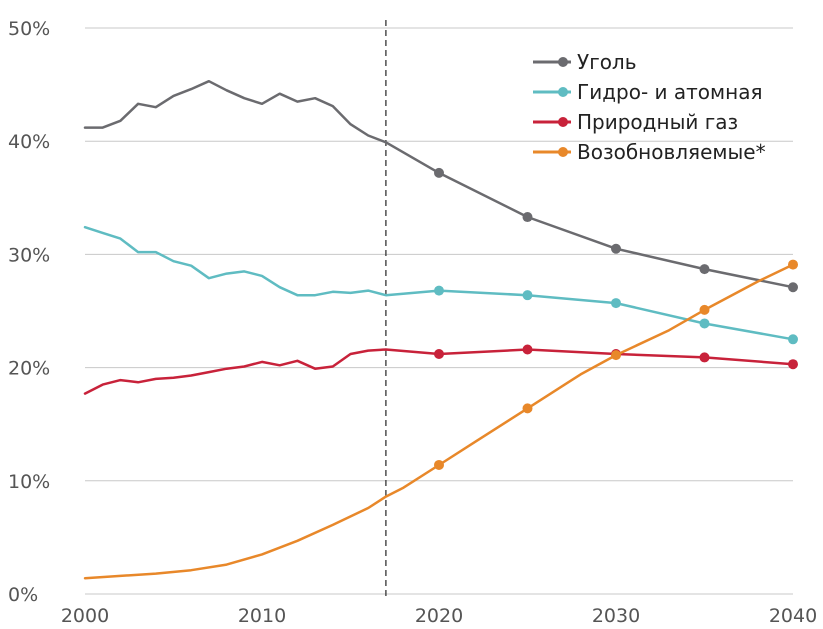 This screenshot has height=629, width=823. What do you see at coordinates (262, 616) in the screenshot?
I see `x-tick-label: 2010` at bounding box center [262, 616].